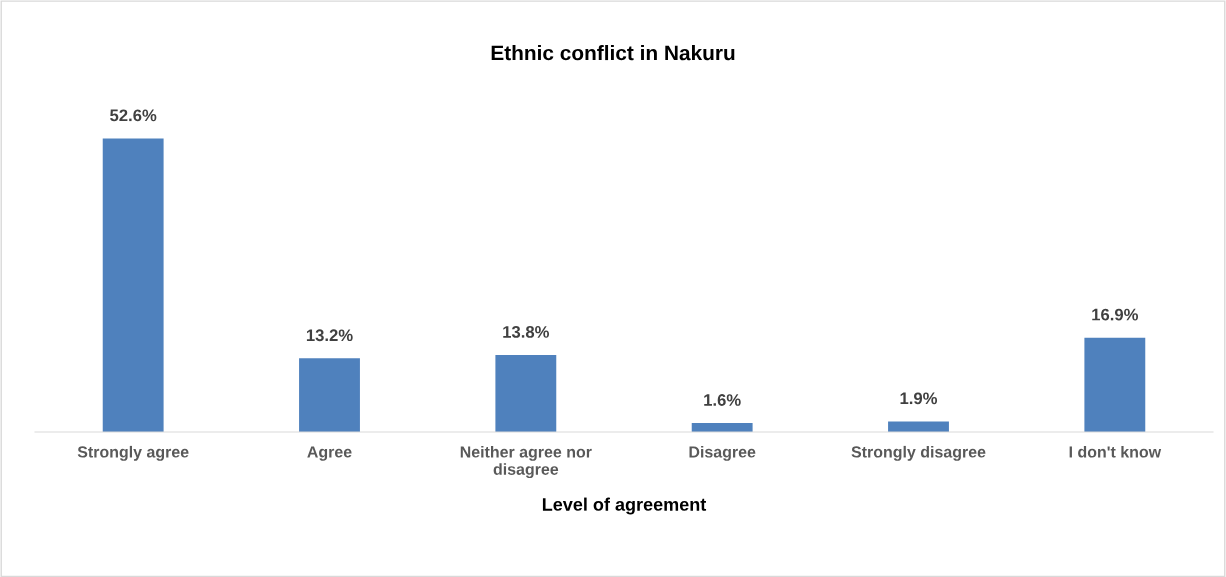  What do you see at coordinates (329, 335) in the screenshot?
I see `data-label: 13.2%` at bounding box center [329, 335].